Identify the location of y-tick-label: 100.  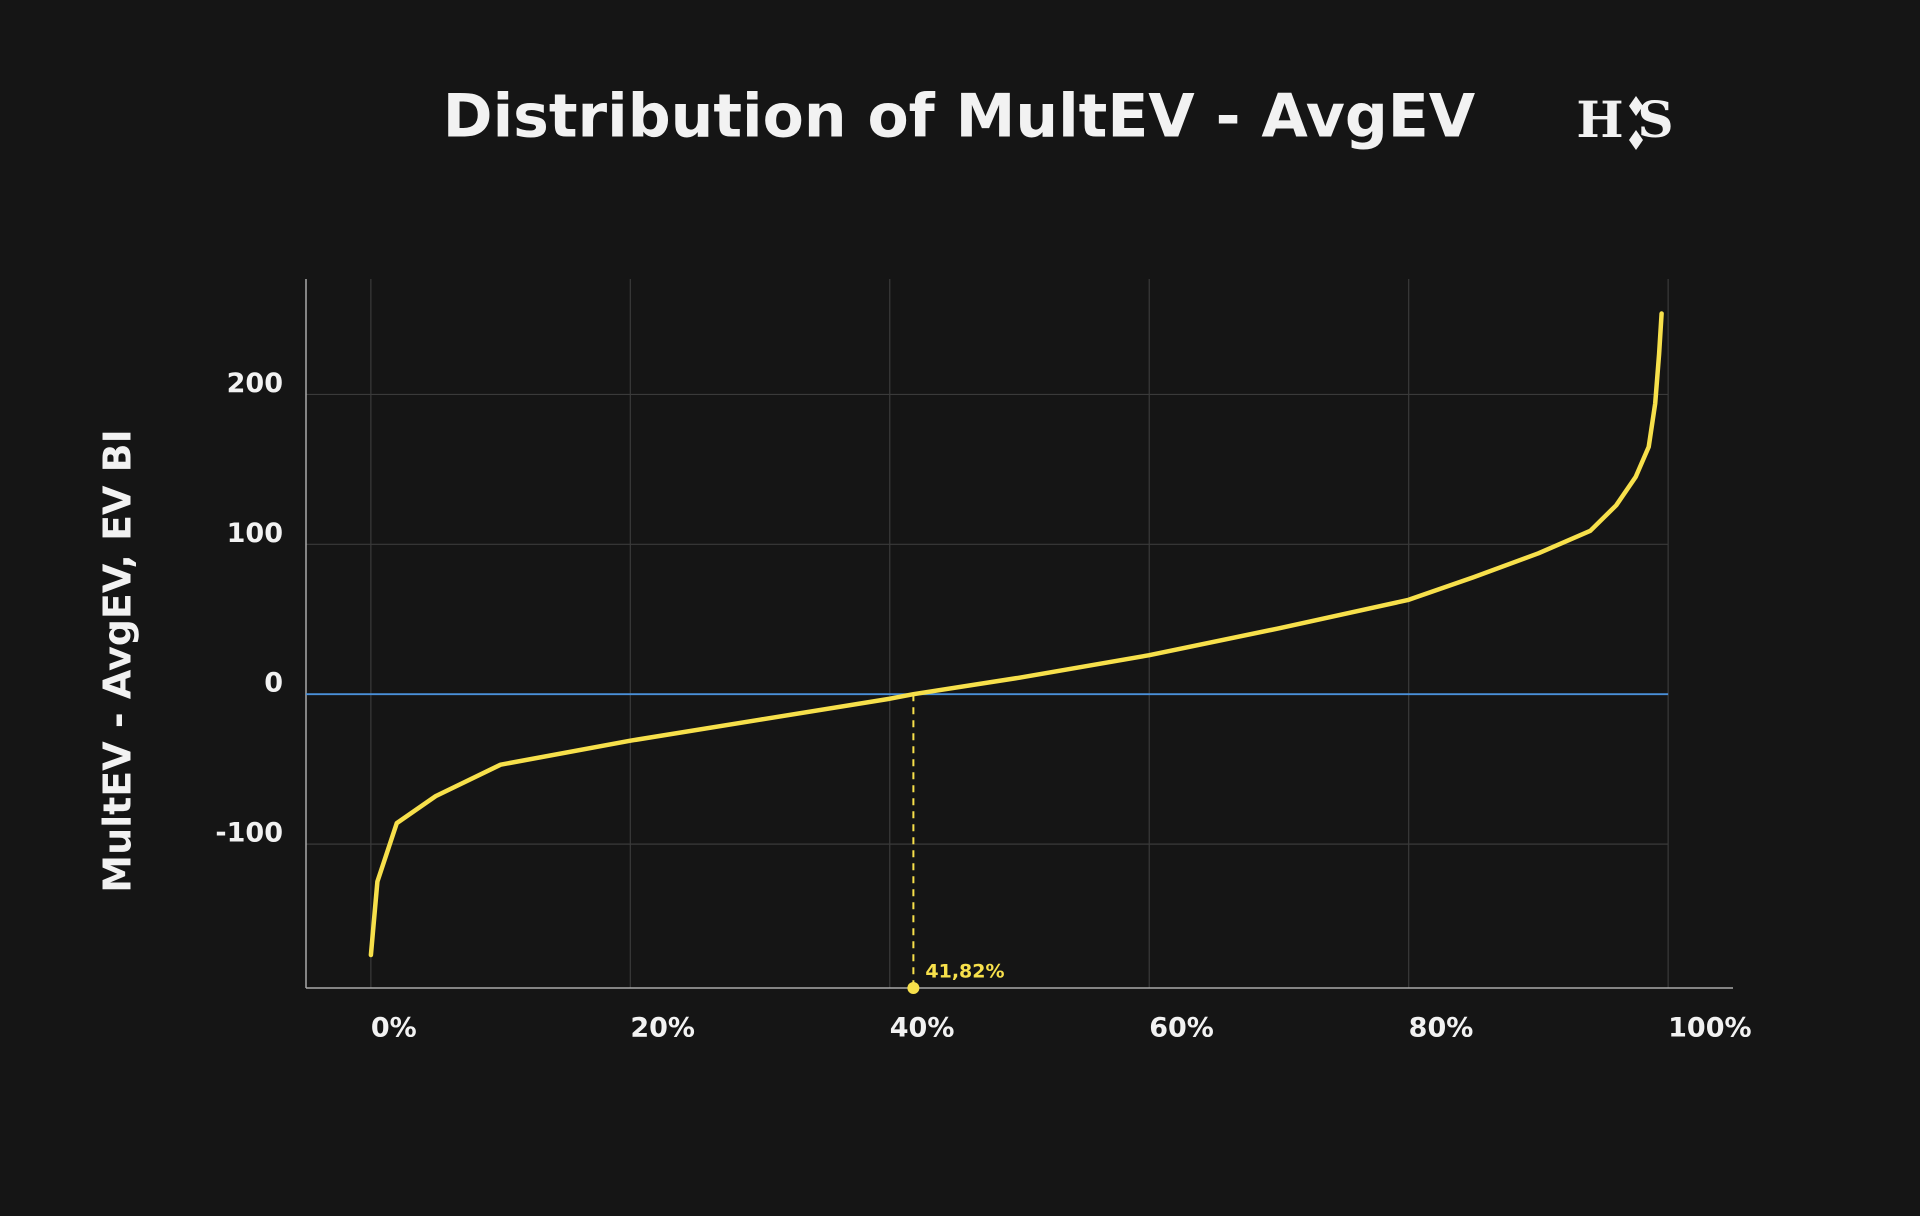
(255, 533).